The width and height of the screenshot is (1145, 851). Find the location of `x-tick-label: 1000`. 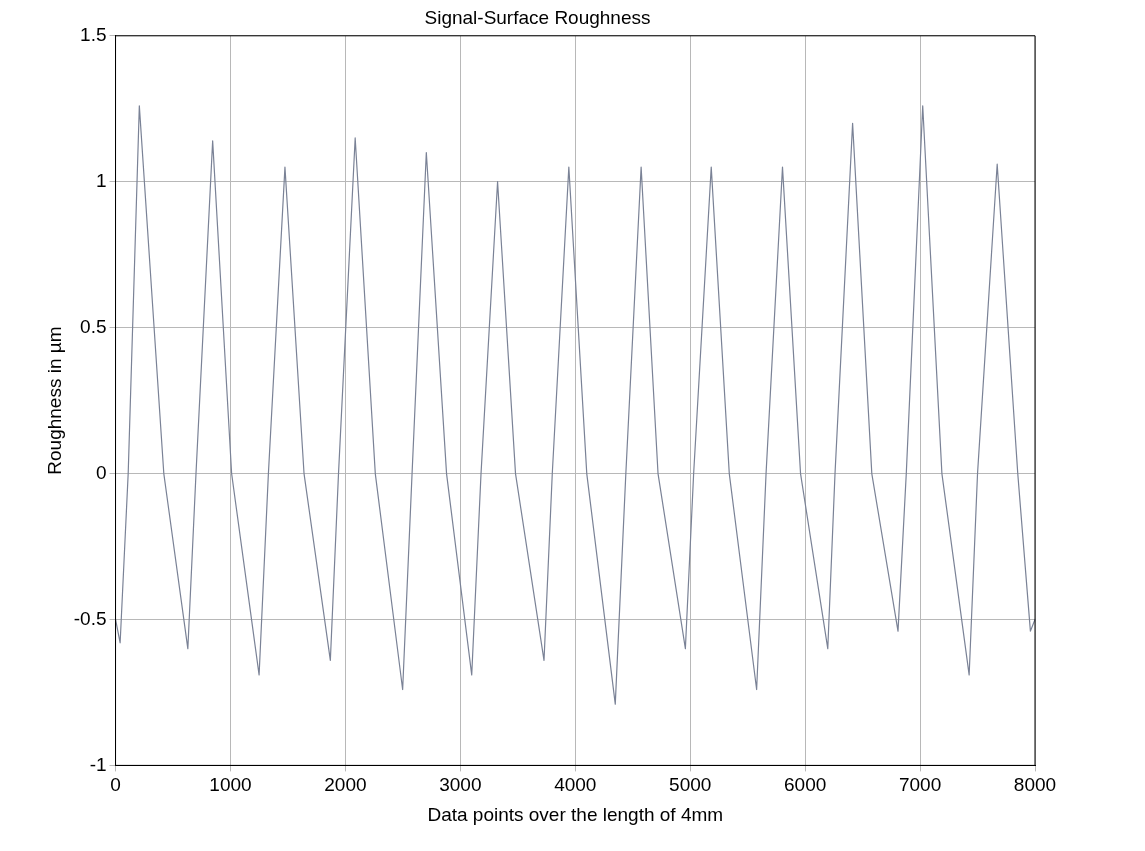

x-tick-label: 1000 is located at coordinates (230, 785).